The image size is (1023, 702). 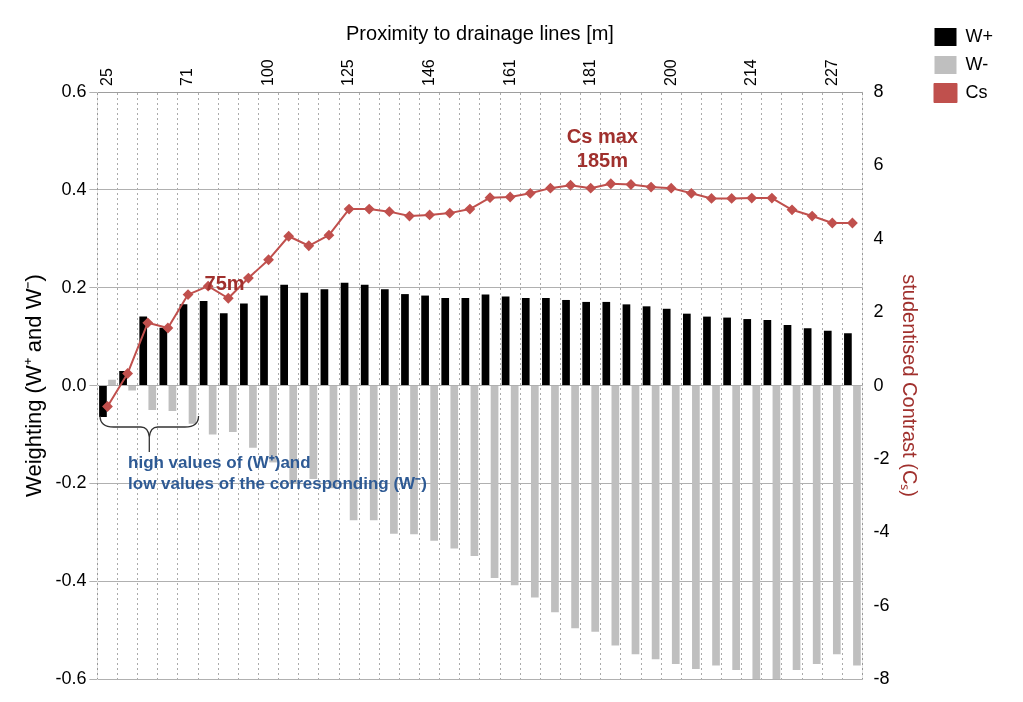 I want to click on x-tick-label: 200, so click(x=670, y=72).